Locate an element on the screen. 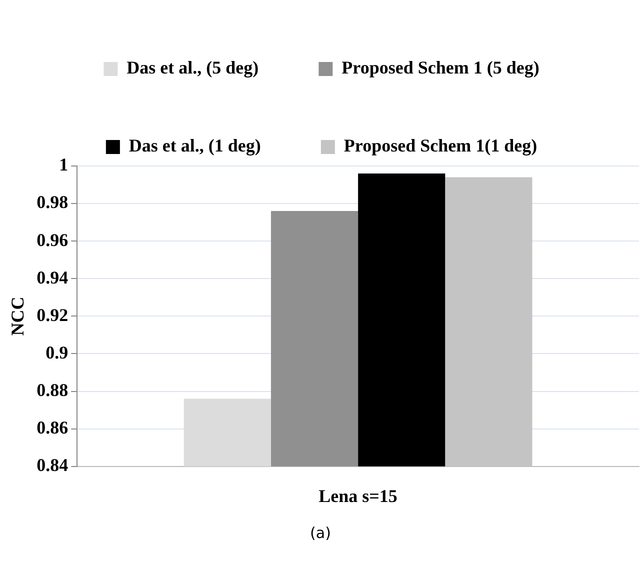 The width and height of the screenshot is (641, 563). legend-label: Das et al., (1 deg) is located at coordinates (194, 146).